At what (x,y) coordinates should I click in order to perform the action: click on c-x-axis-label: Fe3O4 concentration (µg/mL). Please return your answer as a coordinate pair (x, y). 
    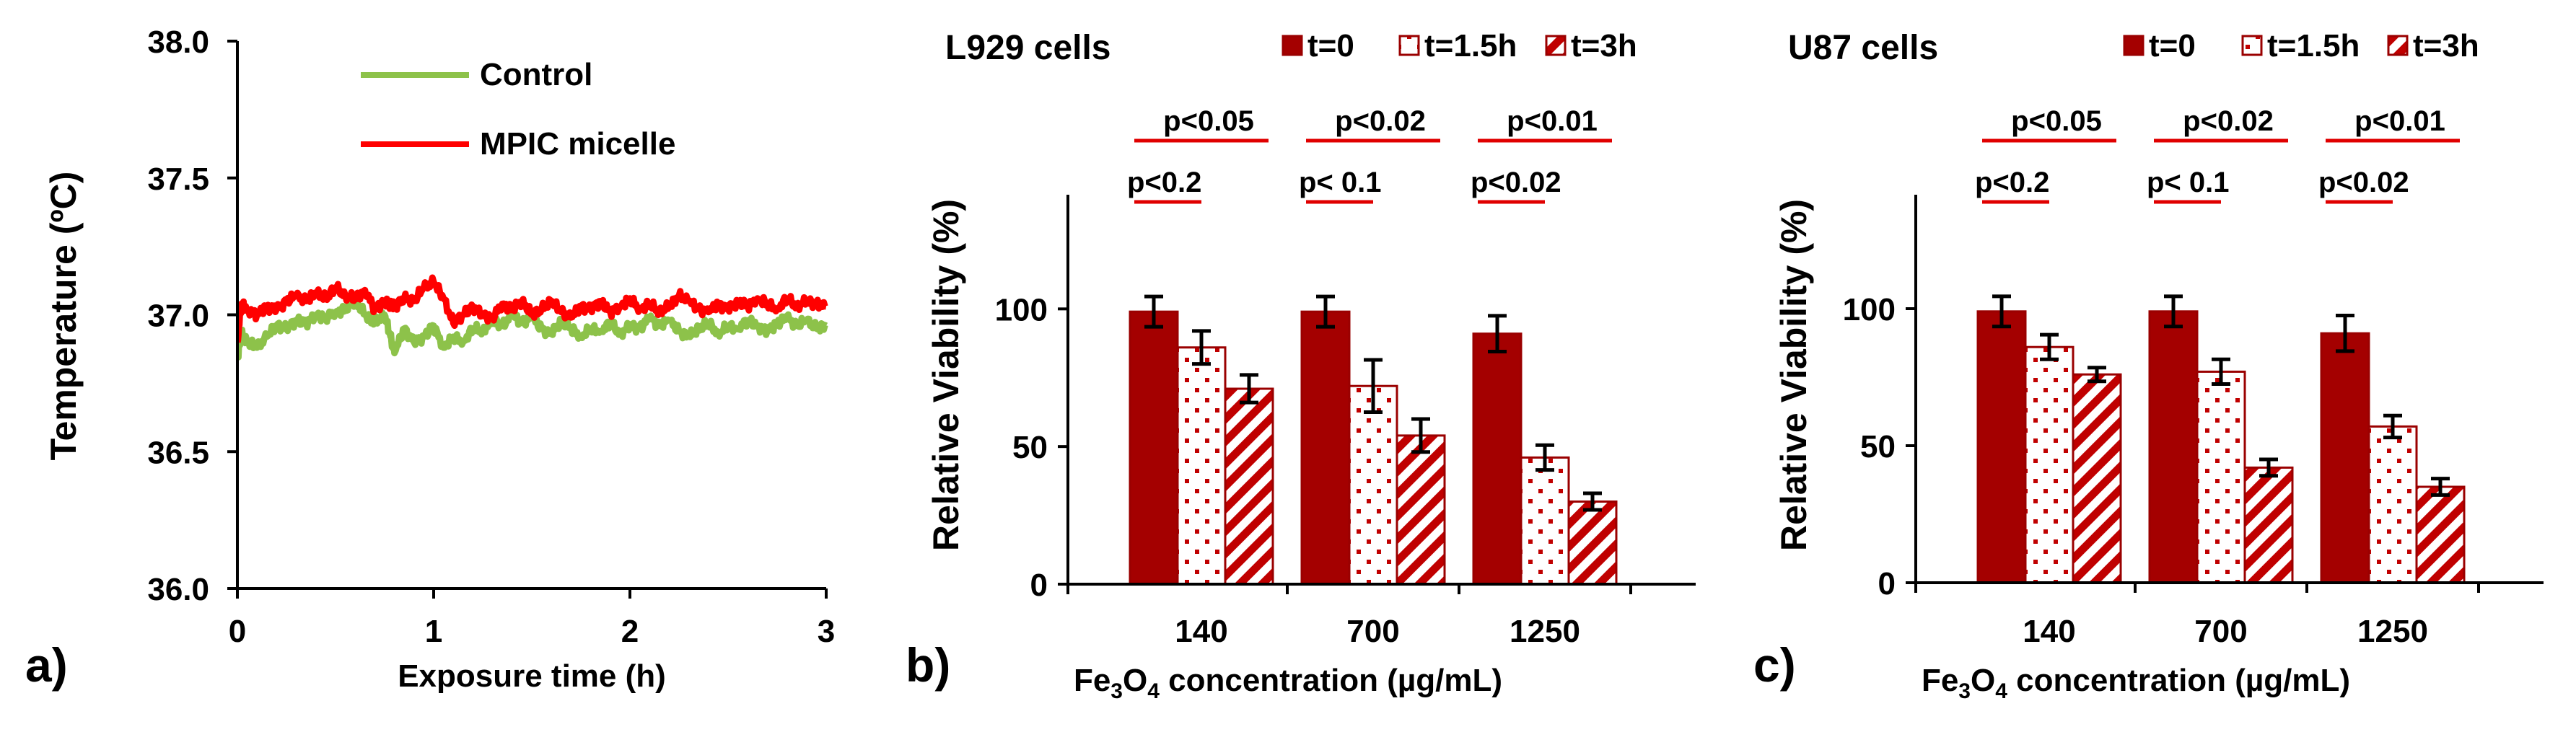
    Looking at the image, I should click on (2136, 683).